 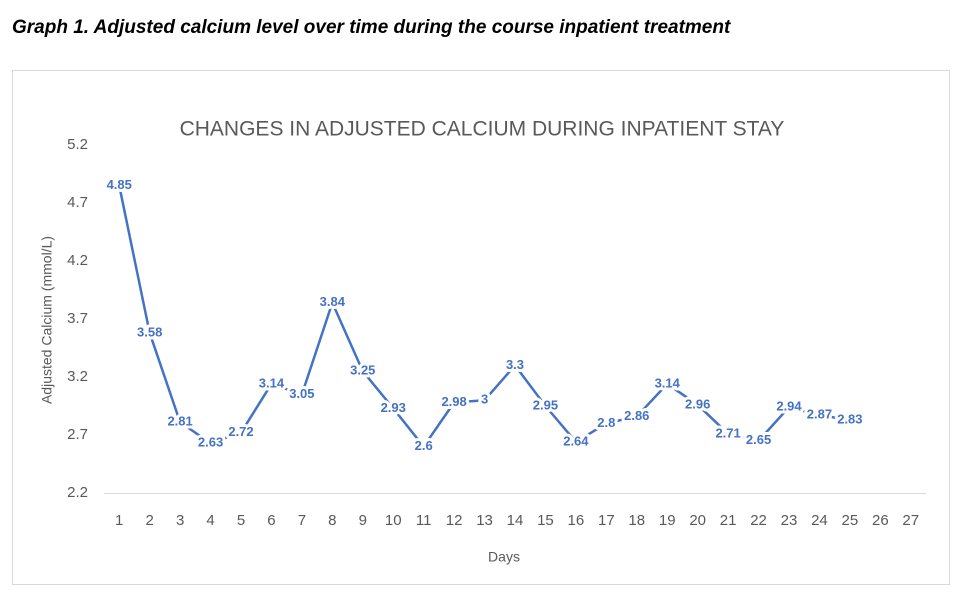 What do you see at coordinates (758, 439) in the screenshot?
I see `data-label: 2.65` at bounding box center [758, 439].